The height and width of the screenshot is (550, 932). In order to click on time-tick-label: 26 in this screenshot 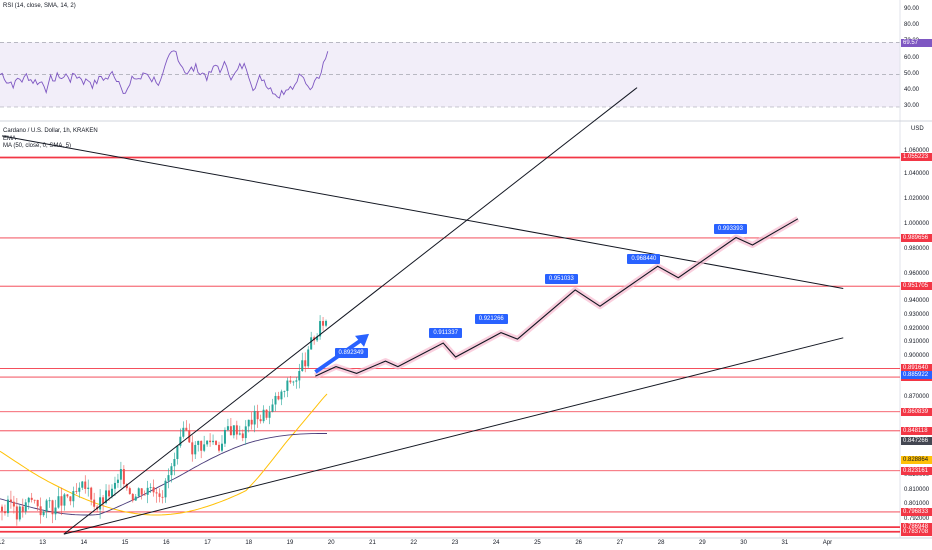, I will do `click(579, 543)`.